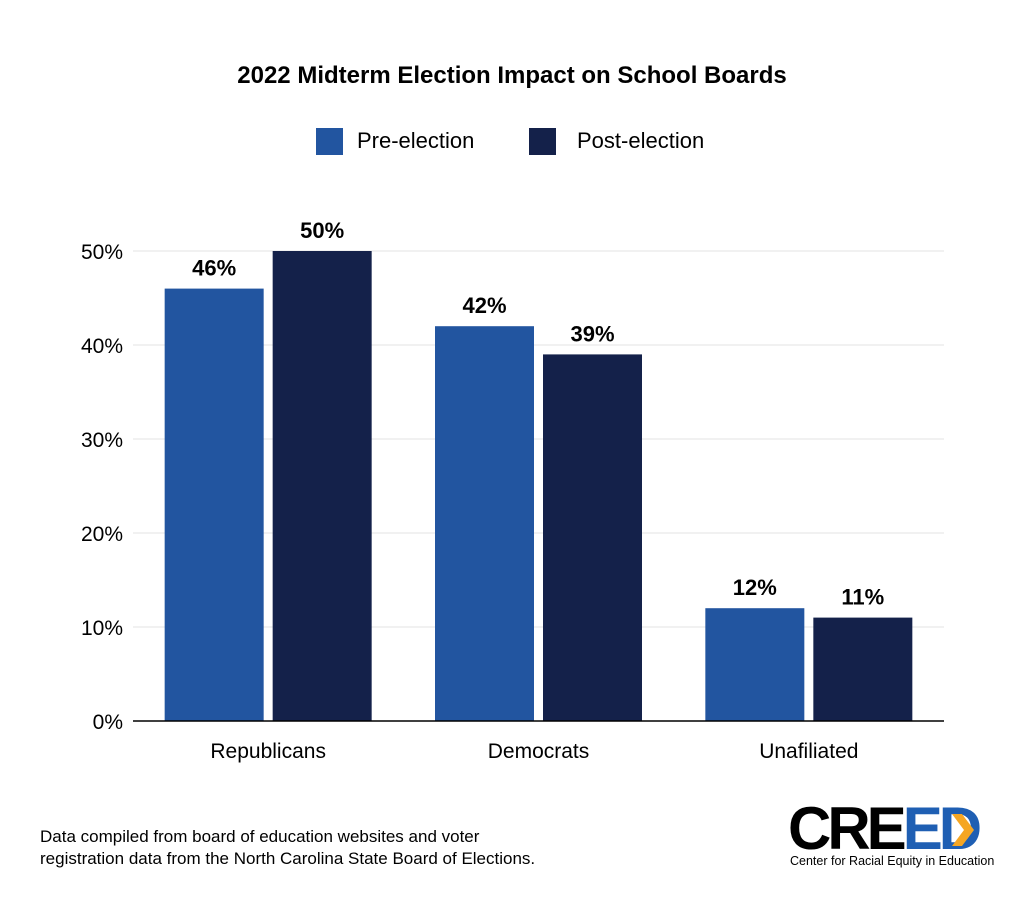 The width and height of the screenshot is (1024, 910). What do you see at coordinates (102, 440) in the screenshot?
I see `y-tick-label: 30%` at bounding box center [102, 440].